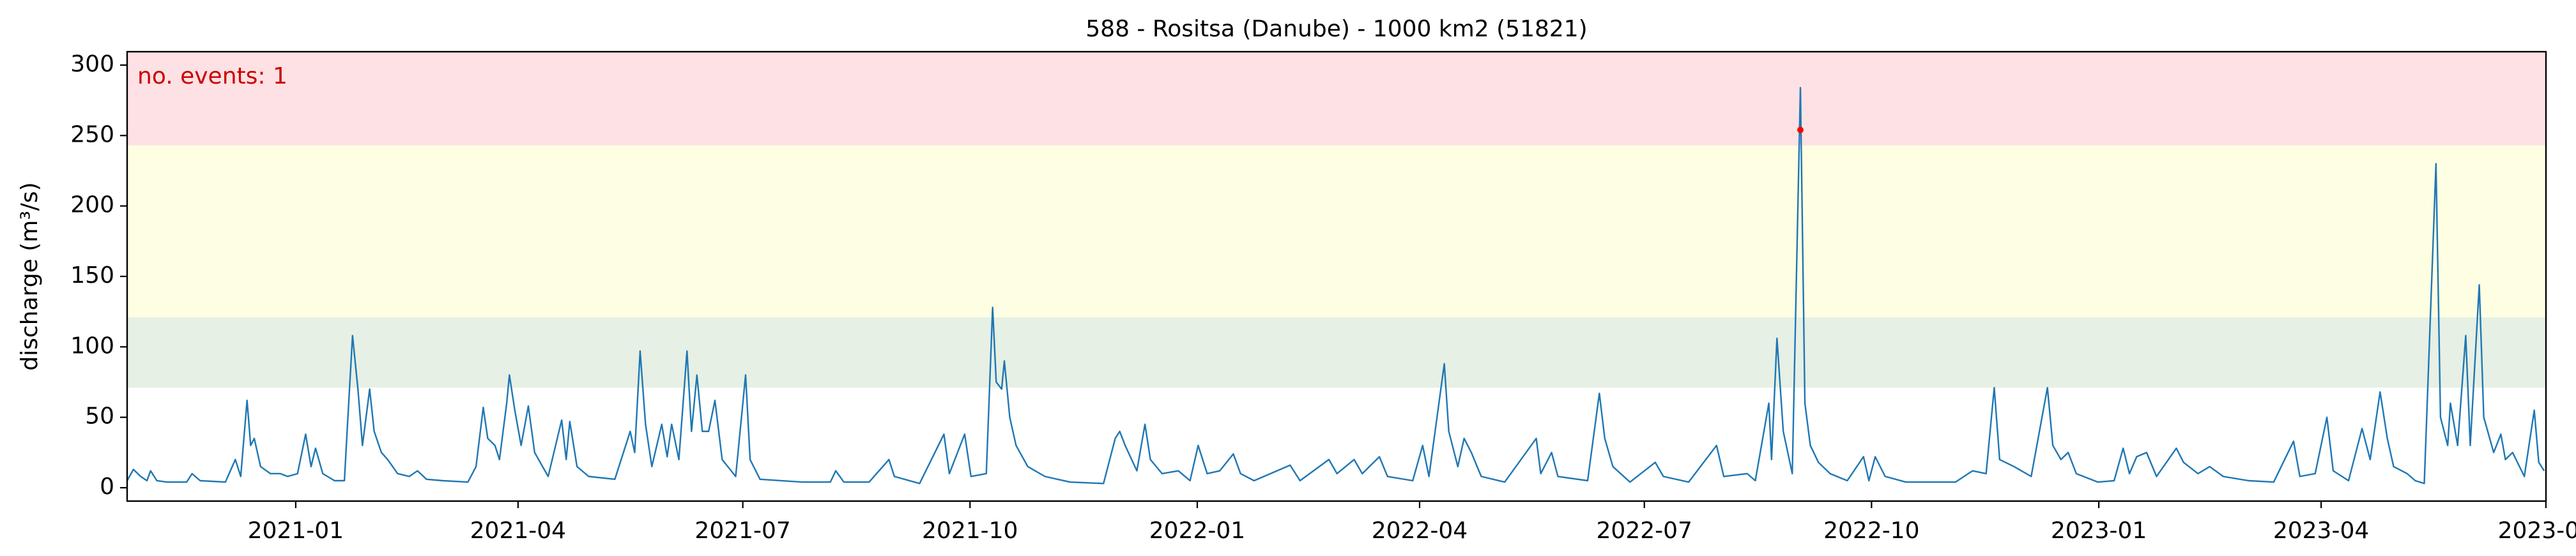  What do you see at coordinates (1197, 531) in the screenshot?
I see `x-tick-label: 2022-01` at bounding box center [1197, 531].